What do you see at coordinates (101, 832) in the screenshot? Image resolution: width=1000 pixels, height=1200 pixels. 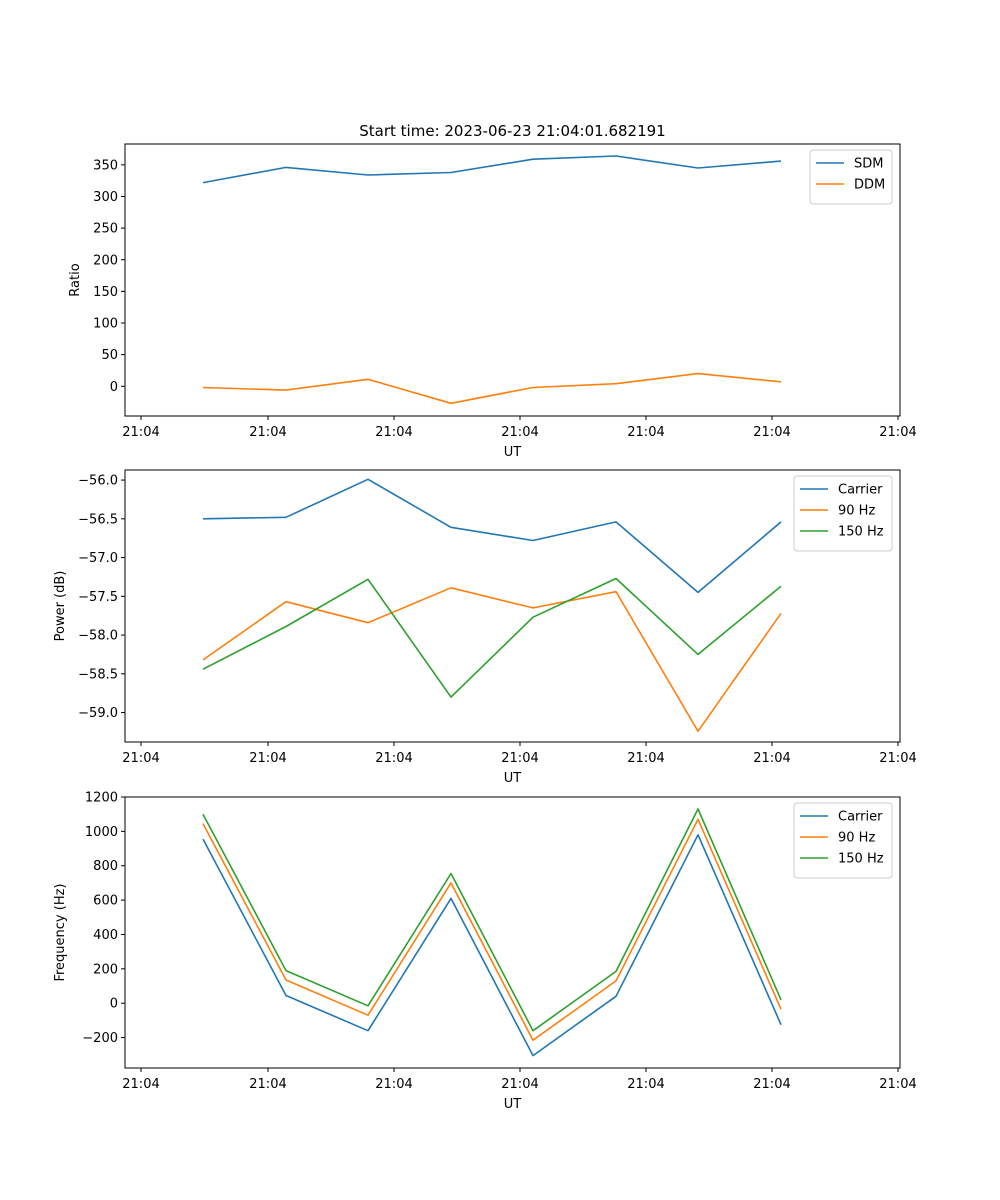 I see `y-tick-label: 1000` at bounding box center [101, 832].